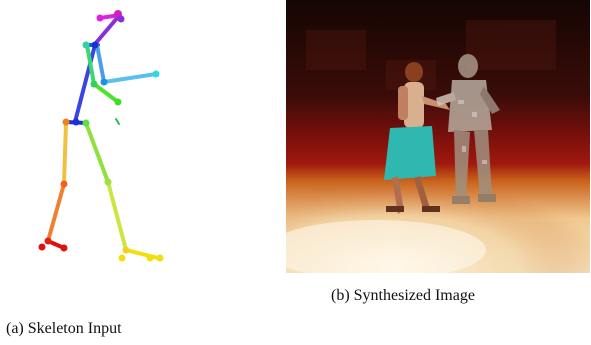 This screenshot has width=591, height=345. What do you see at coordinates (156, 74) in the screenshot?
I see `wrist-left-joint` at bounding box center [156, 74].